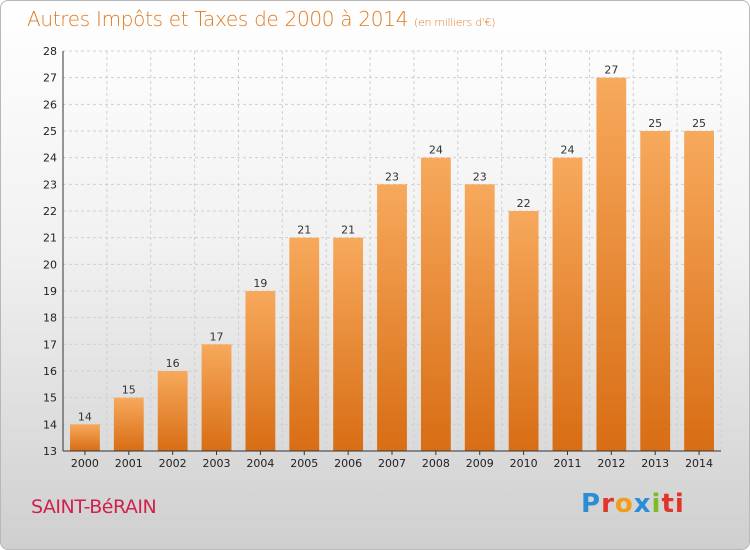 This screenshot has width=750, height=550. I want to click on x-tick-label: 2008, so click(436, 463).